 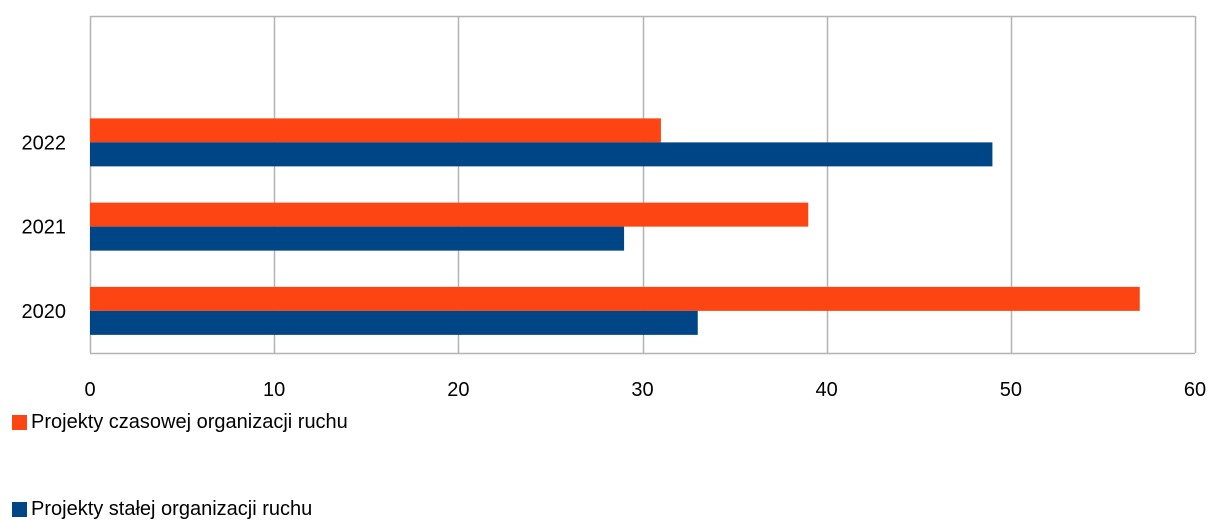 What do you see at coordinates (274, 390) in the screenshot?
I see `x-tick-label-10: 10` at bounding box center [274, 390].